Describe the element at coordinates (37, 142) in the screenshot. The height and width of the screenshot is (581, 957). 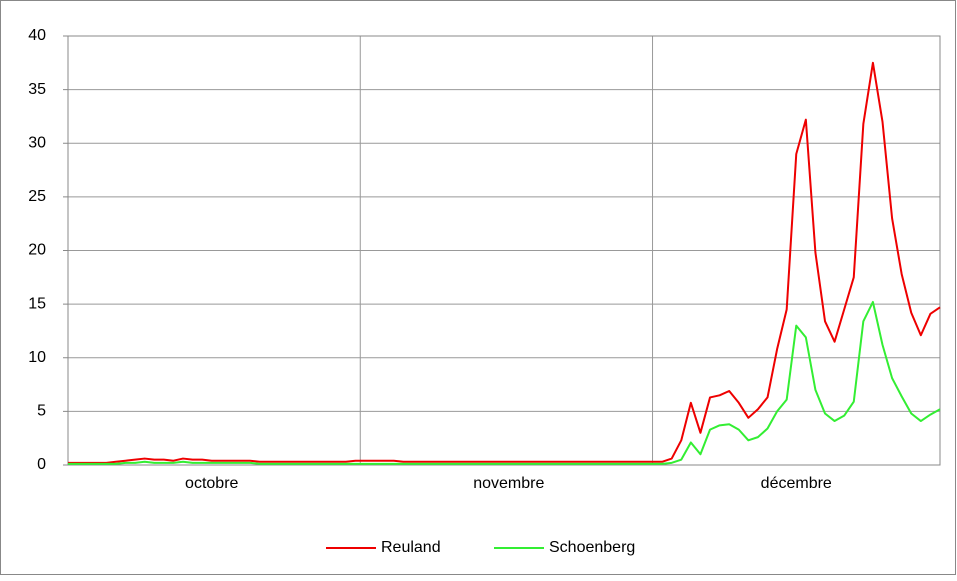
I see `y-tick-label: 30` at that location.